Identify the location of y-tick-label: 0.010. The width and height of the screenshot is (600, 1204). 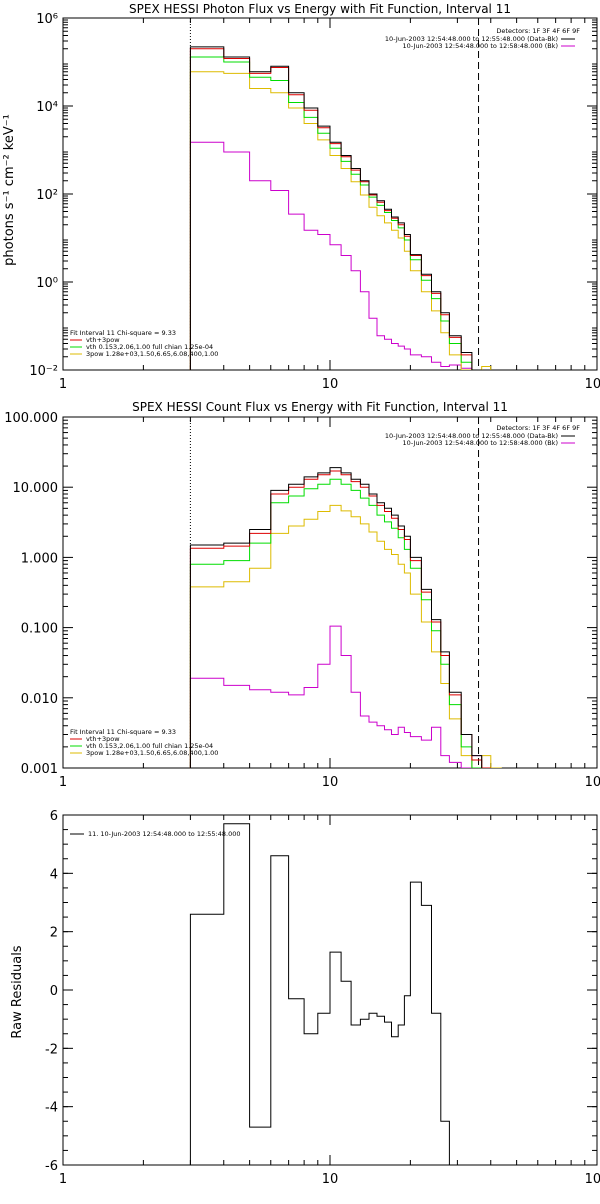
(39, 699).